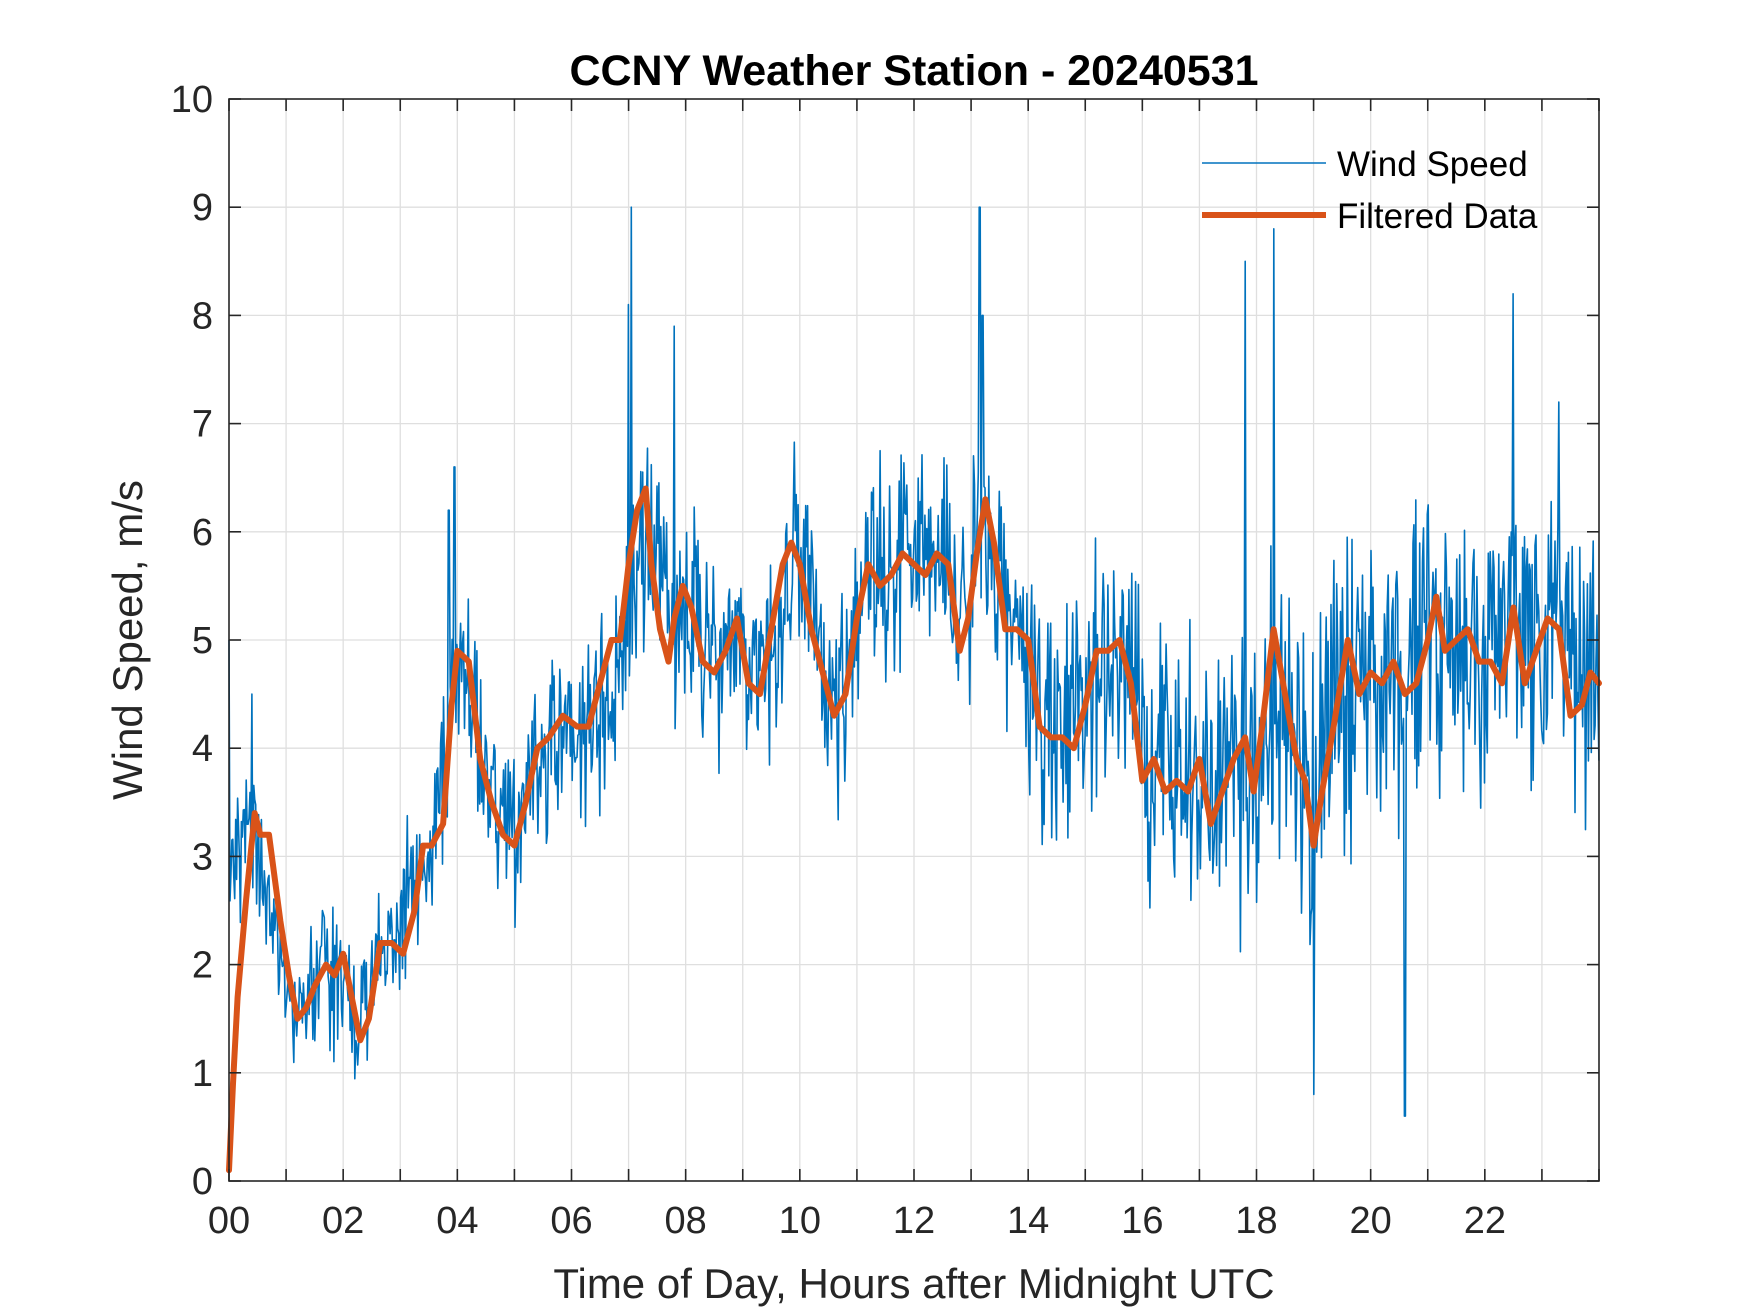 This screenshot has height=1313, width=1750. Describe the element at coordinates (202, 641) in the screenshot. I see `y-tick-label: 5` at that location.